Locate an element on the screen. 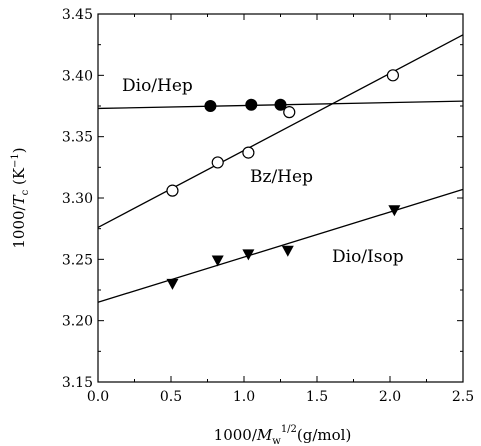  x-tick-label: 1.0 is located at coordinates (244, 397).